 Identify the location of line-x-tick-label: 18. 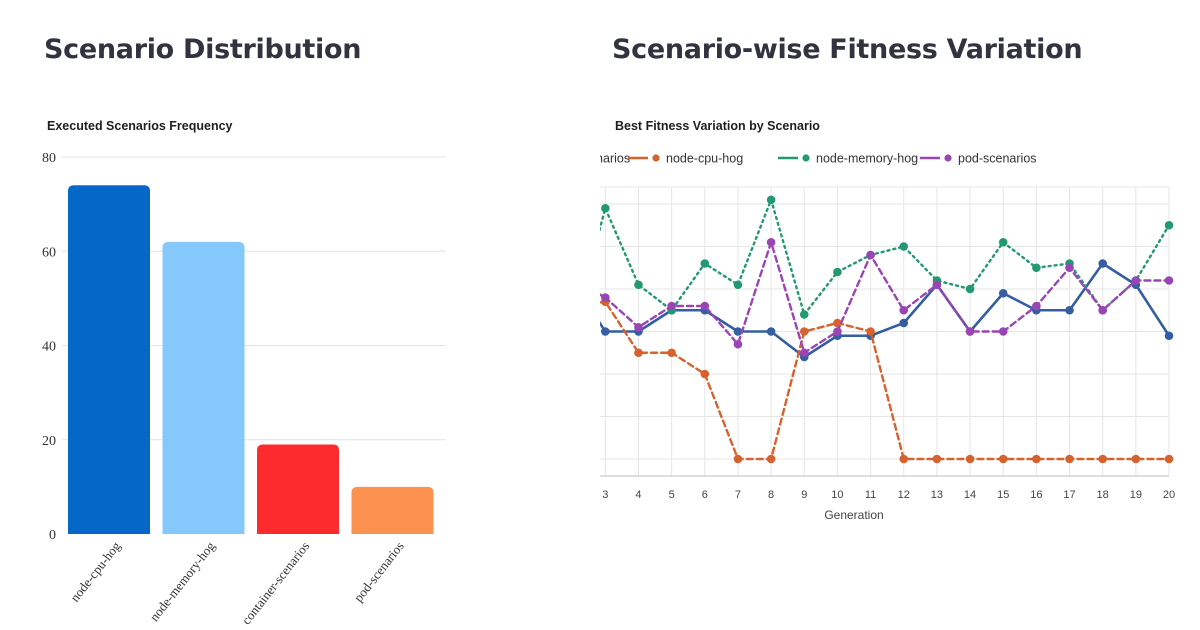
(1103, 495).